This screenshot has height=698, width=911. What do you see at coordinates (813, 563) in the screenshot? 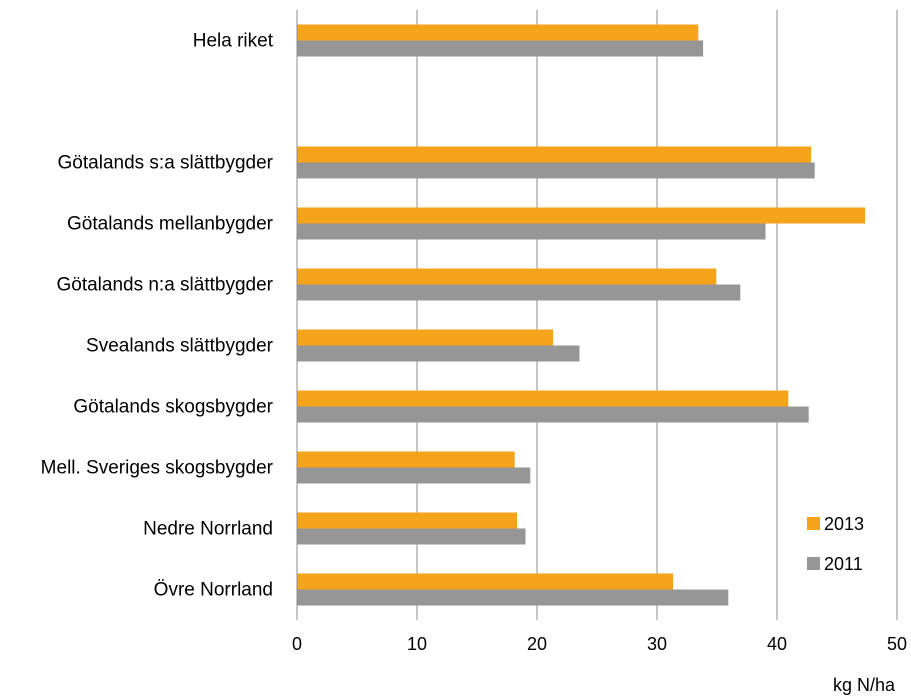
I see `legend-swatch-2011` at bounding box center [813, 563].